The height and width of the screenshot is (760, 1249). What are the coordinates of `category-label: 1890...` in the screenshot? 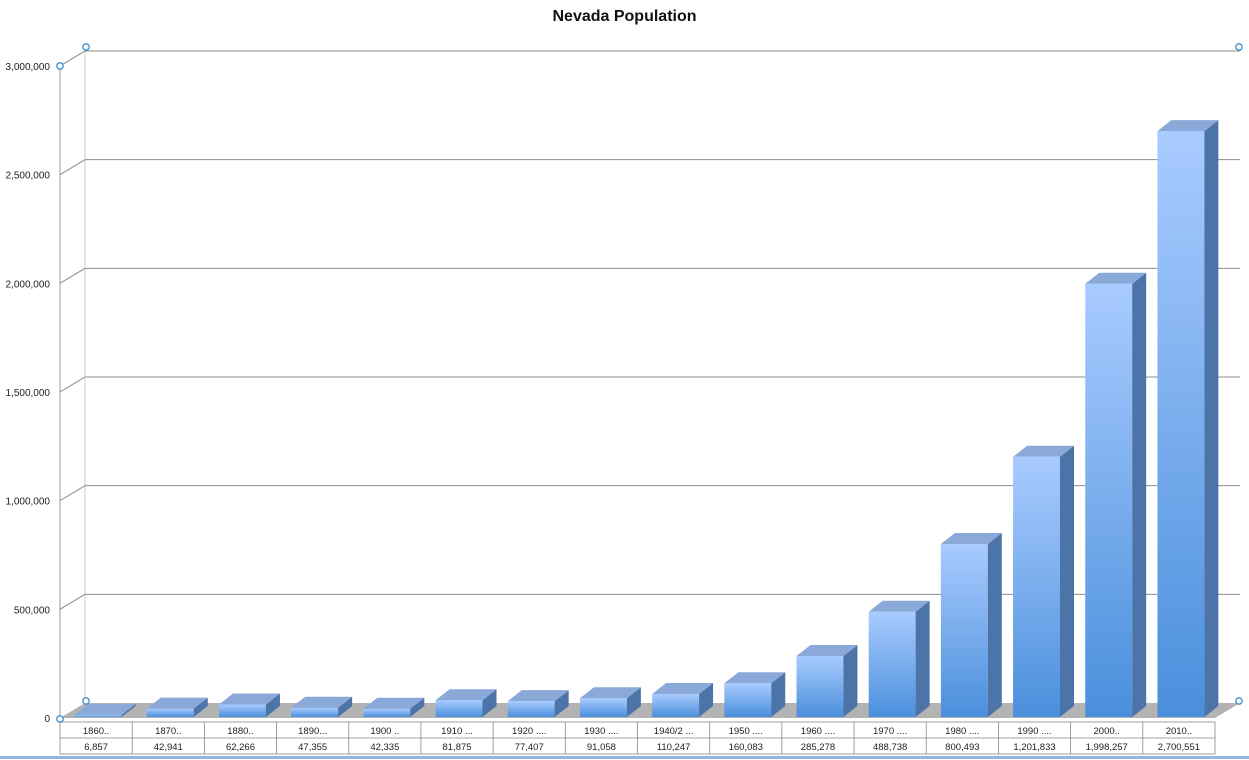 It's located at (312, 731).